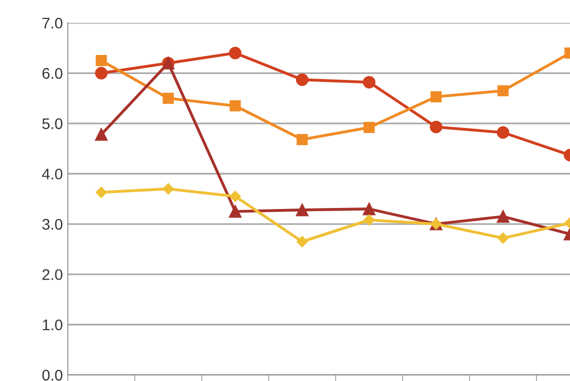 The width and height of the screenshot is (570, 381). Describe the element at coordinates (52, 124) in the screenshot. I see `y-tick-label: 5.0` at that location.